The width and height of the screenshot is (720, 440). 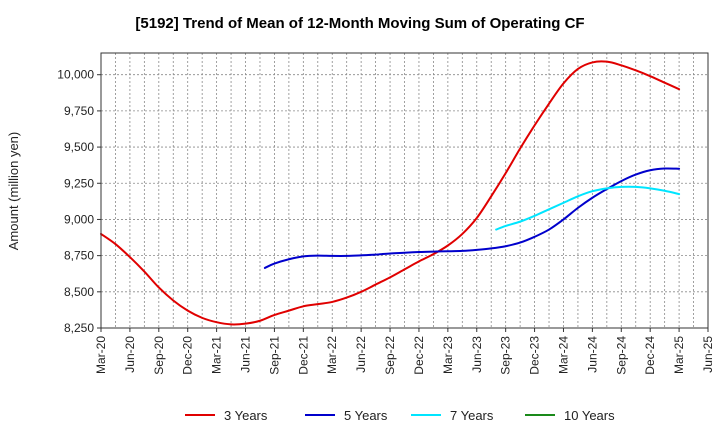 I want to click on x-tick-label: Dec-20, so click(x=188, y=355).